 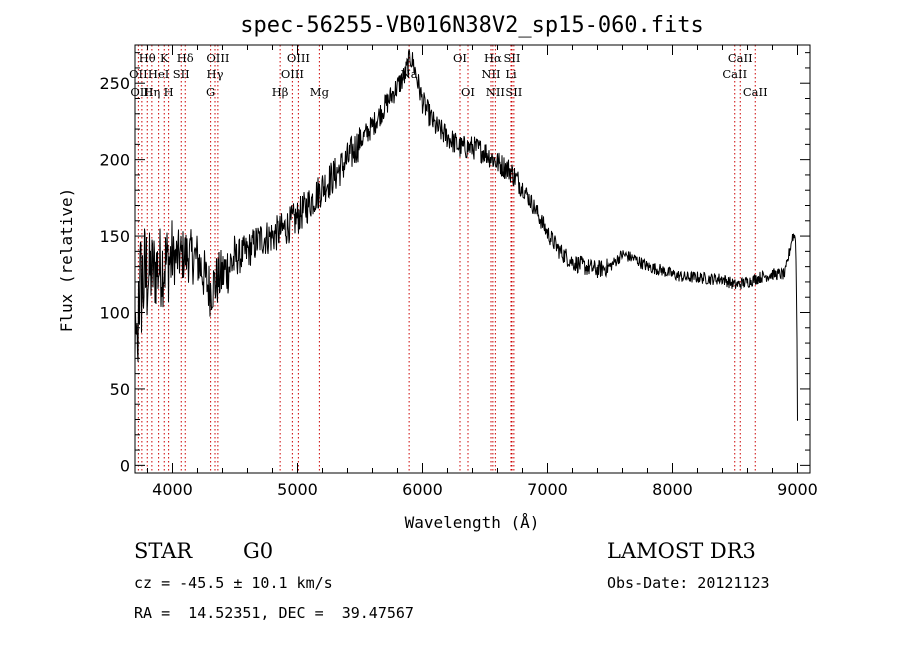 I want to click on spectral-line-label: Hη, so click(x=151, y=92).